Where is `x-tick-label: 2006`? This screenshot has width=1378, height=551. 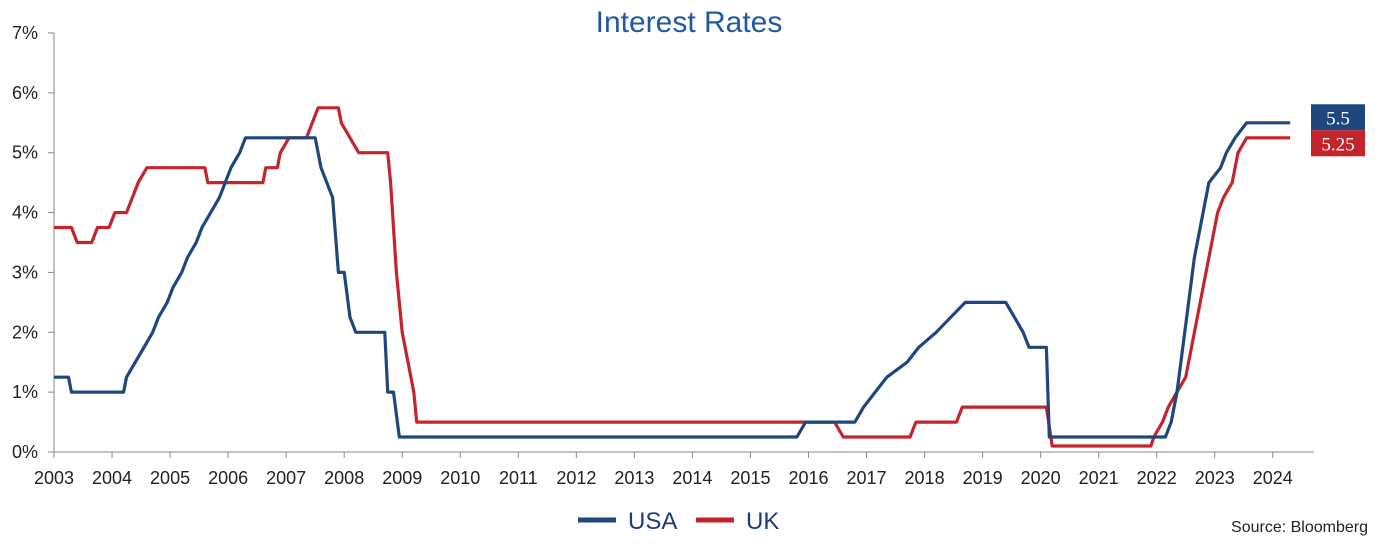
x-tick-label: 2006 is located at coordinates (228, 478).